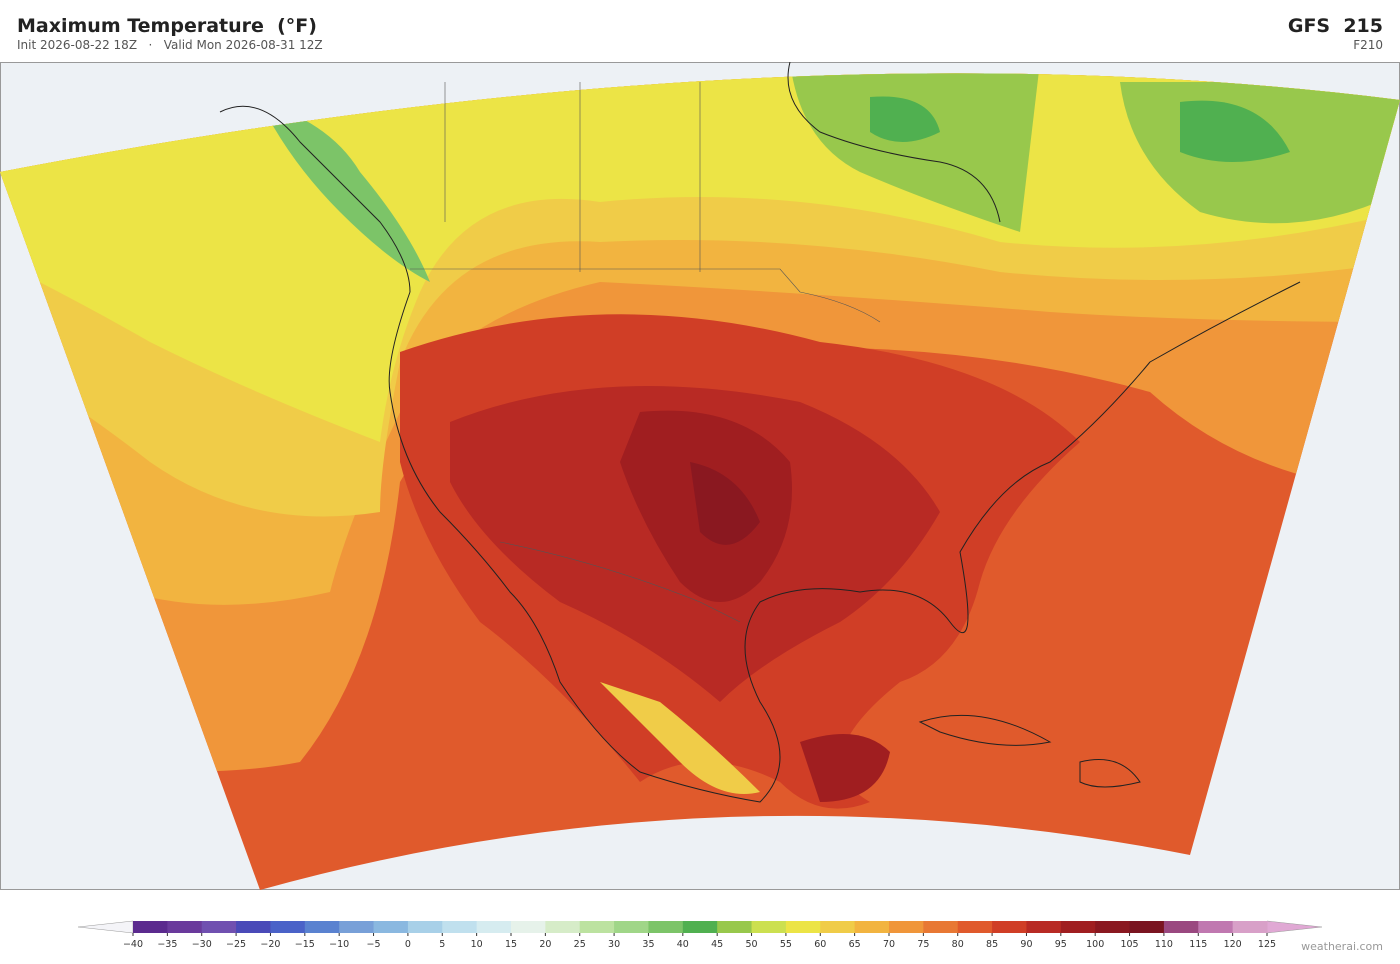 The image size is (1400, 964). I want to click on tick-label: 125, so click(1267, 944).